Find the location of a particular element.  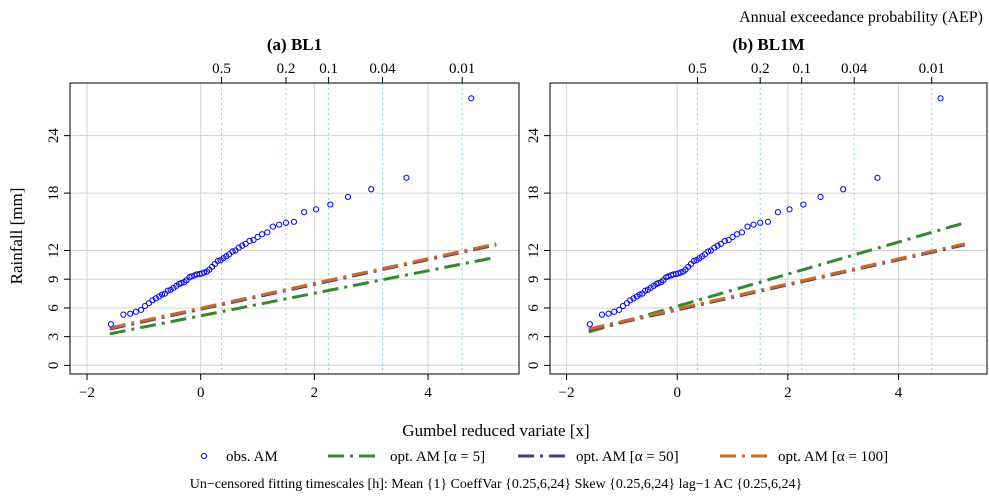

legend-label: opt. AM [α = 5] is located at coordinates (437, 457).